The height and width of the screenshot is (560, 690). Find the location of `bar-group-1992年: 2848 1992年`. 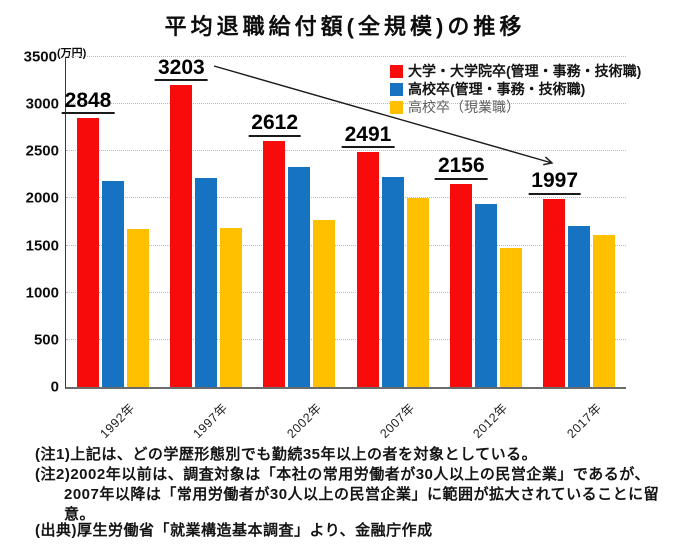

bar-group-1992年: 2848 1992年 is located at coordinates (110, 249).